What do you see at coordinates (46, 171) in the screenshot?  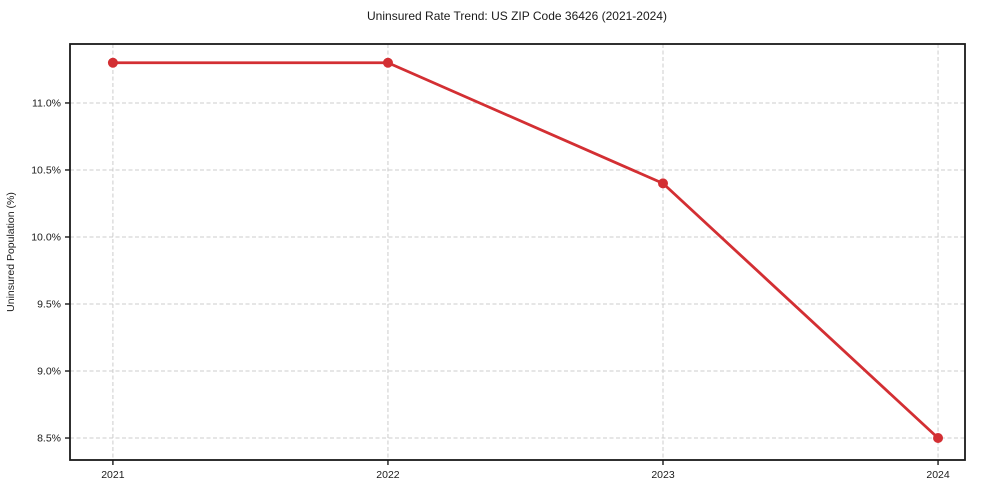 I see `y-tick-label: 10.5%` at bounding box center [46, 171].